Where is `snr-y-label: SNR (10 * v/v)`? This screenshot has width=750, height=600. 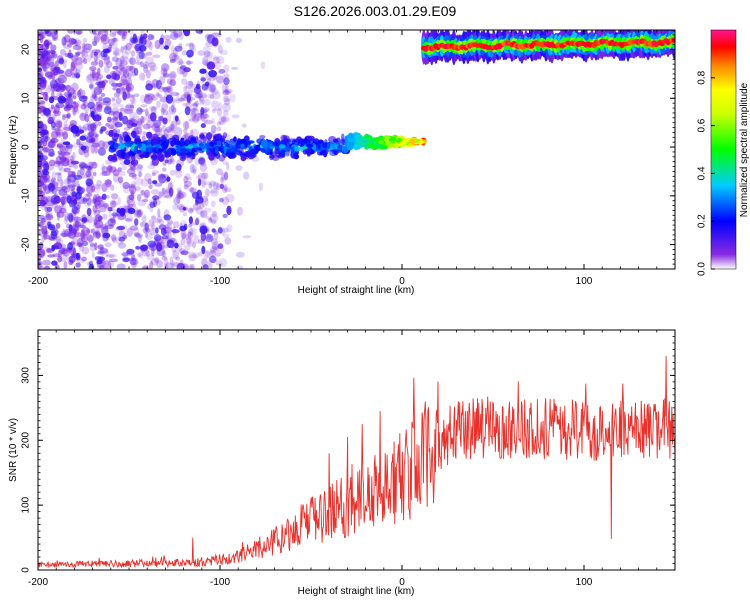
snr-y-label: SNR (10 * v/v) is located at coordinates (13, 450).